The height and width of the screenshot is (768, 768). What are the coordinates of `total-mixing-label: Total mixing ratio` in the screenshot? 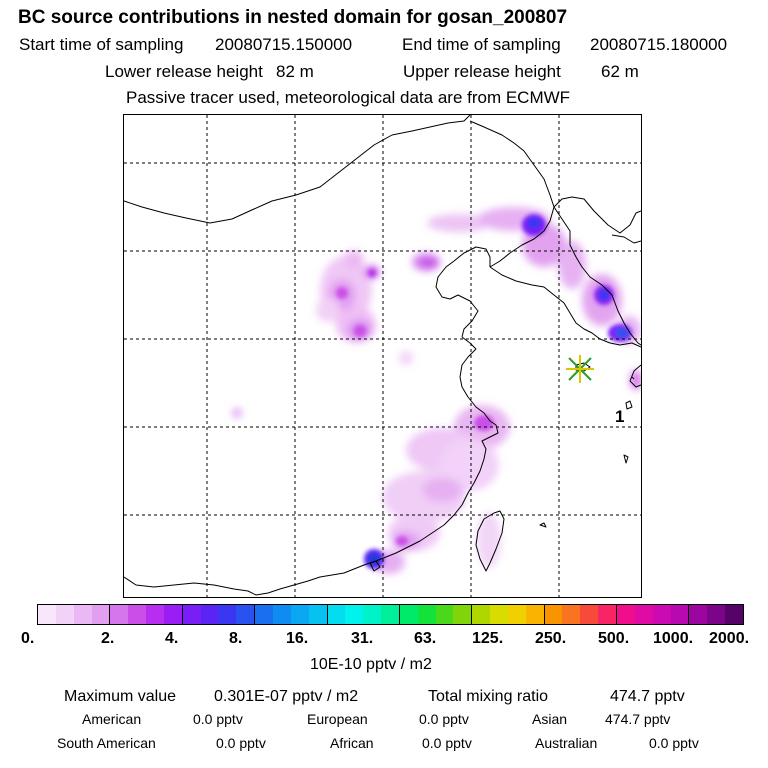 It's located at (488, 696).